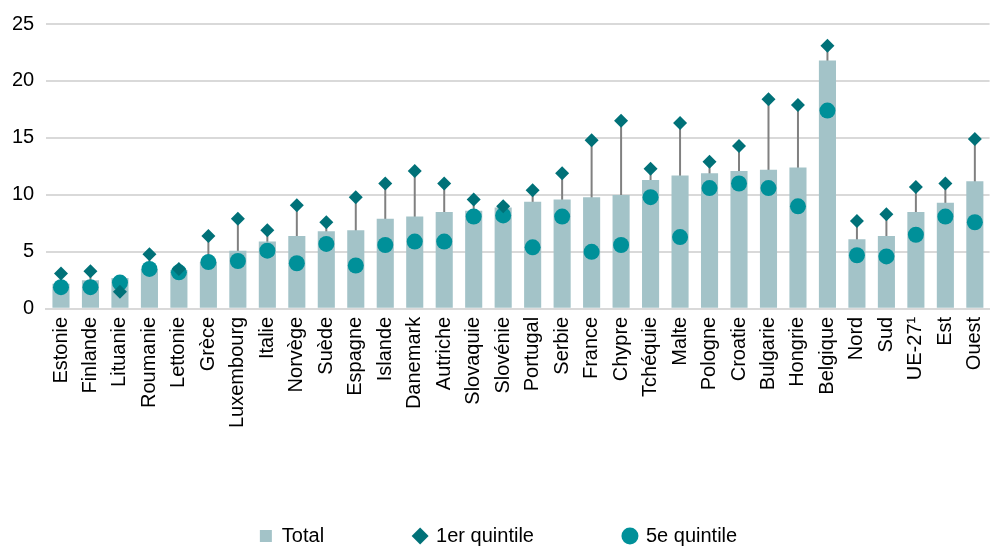 This screenshot has width=1007, height=556. What do you see at coordinates (560, 345) in the screenshot?
I see `x-tick-label: Serbie` at bounding box center [560, 345].